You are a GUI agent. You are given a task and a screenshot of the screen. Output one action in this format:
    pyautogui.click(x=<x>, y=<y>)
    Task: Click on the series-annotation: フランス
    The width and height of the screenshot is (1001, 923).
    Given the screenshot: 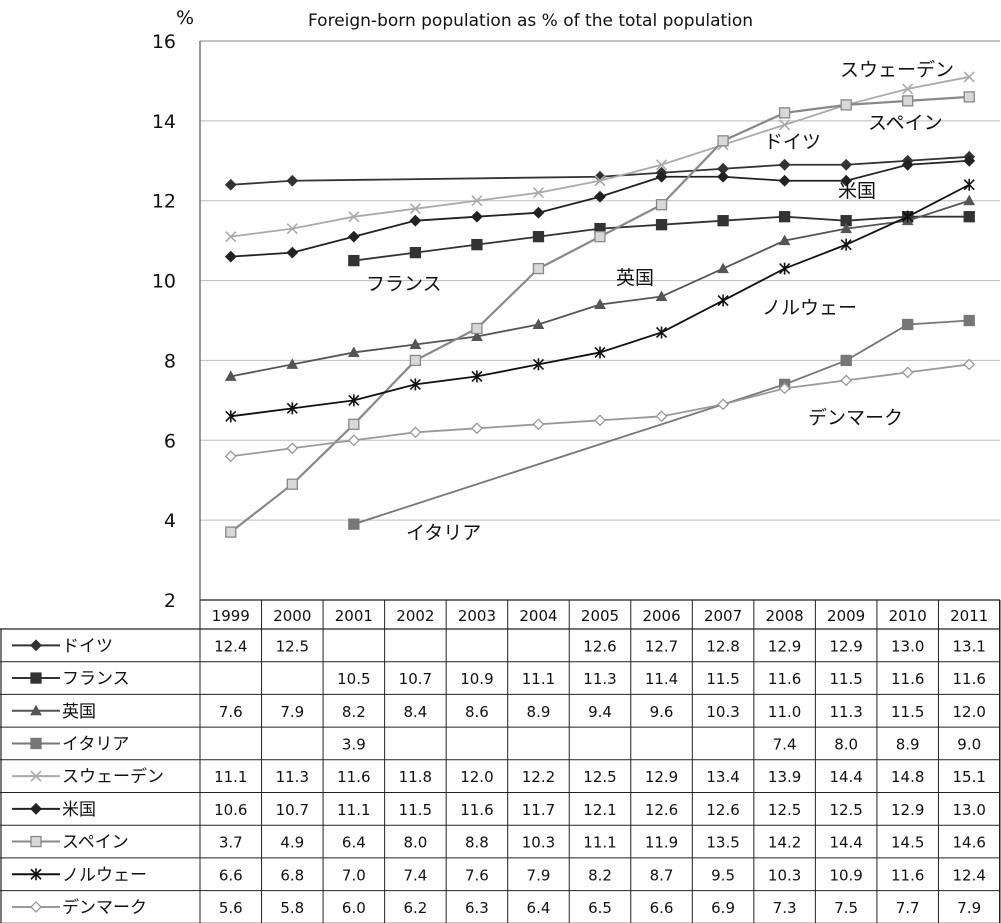 What is the action you would take?
    pyautogui.click(x=404, y=284)
    